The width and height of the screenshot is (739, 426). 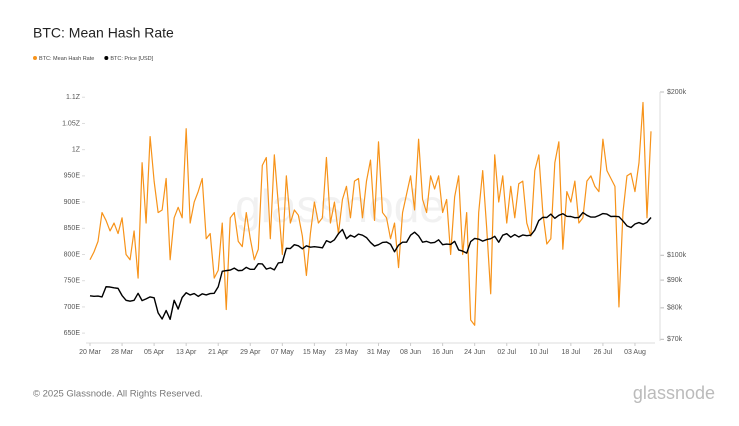 I want to click on x-tick-label: 24 Jun, so click(x=474, y=352).